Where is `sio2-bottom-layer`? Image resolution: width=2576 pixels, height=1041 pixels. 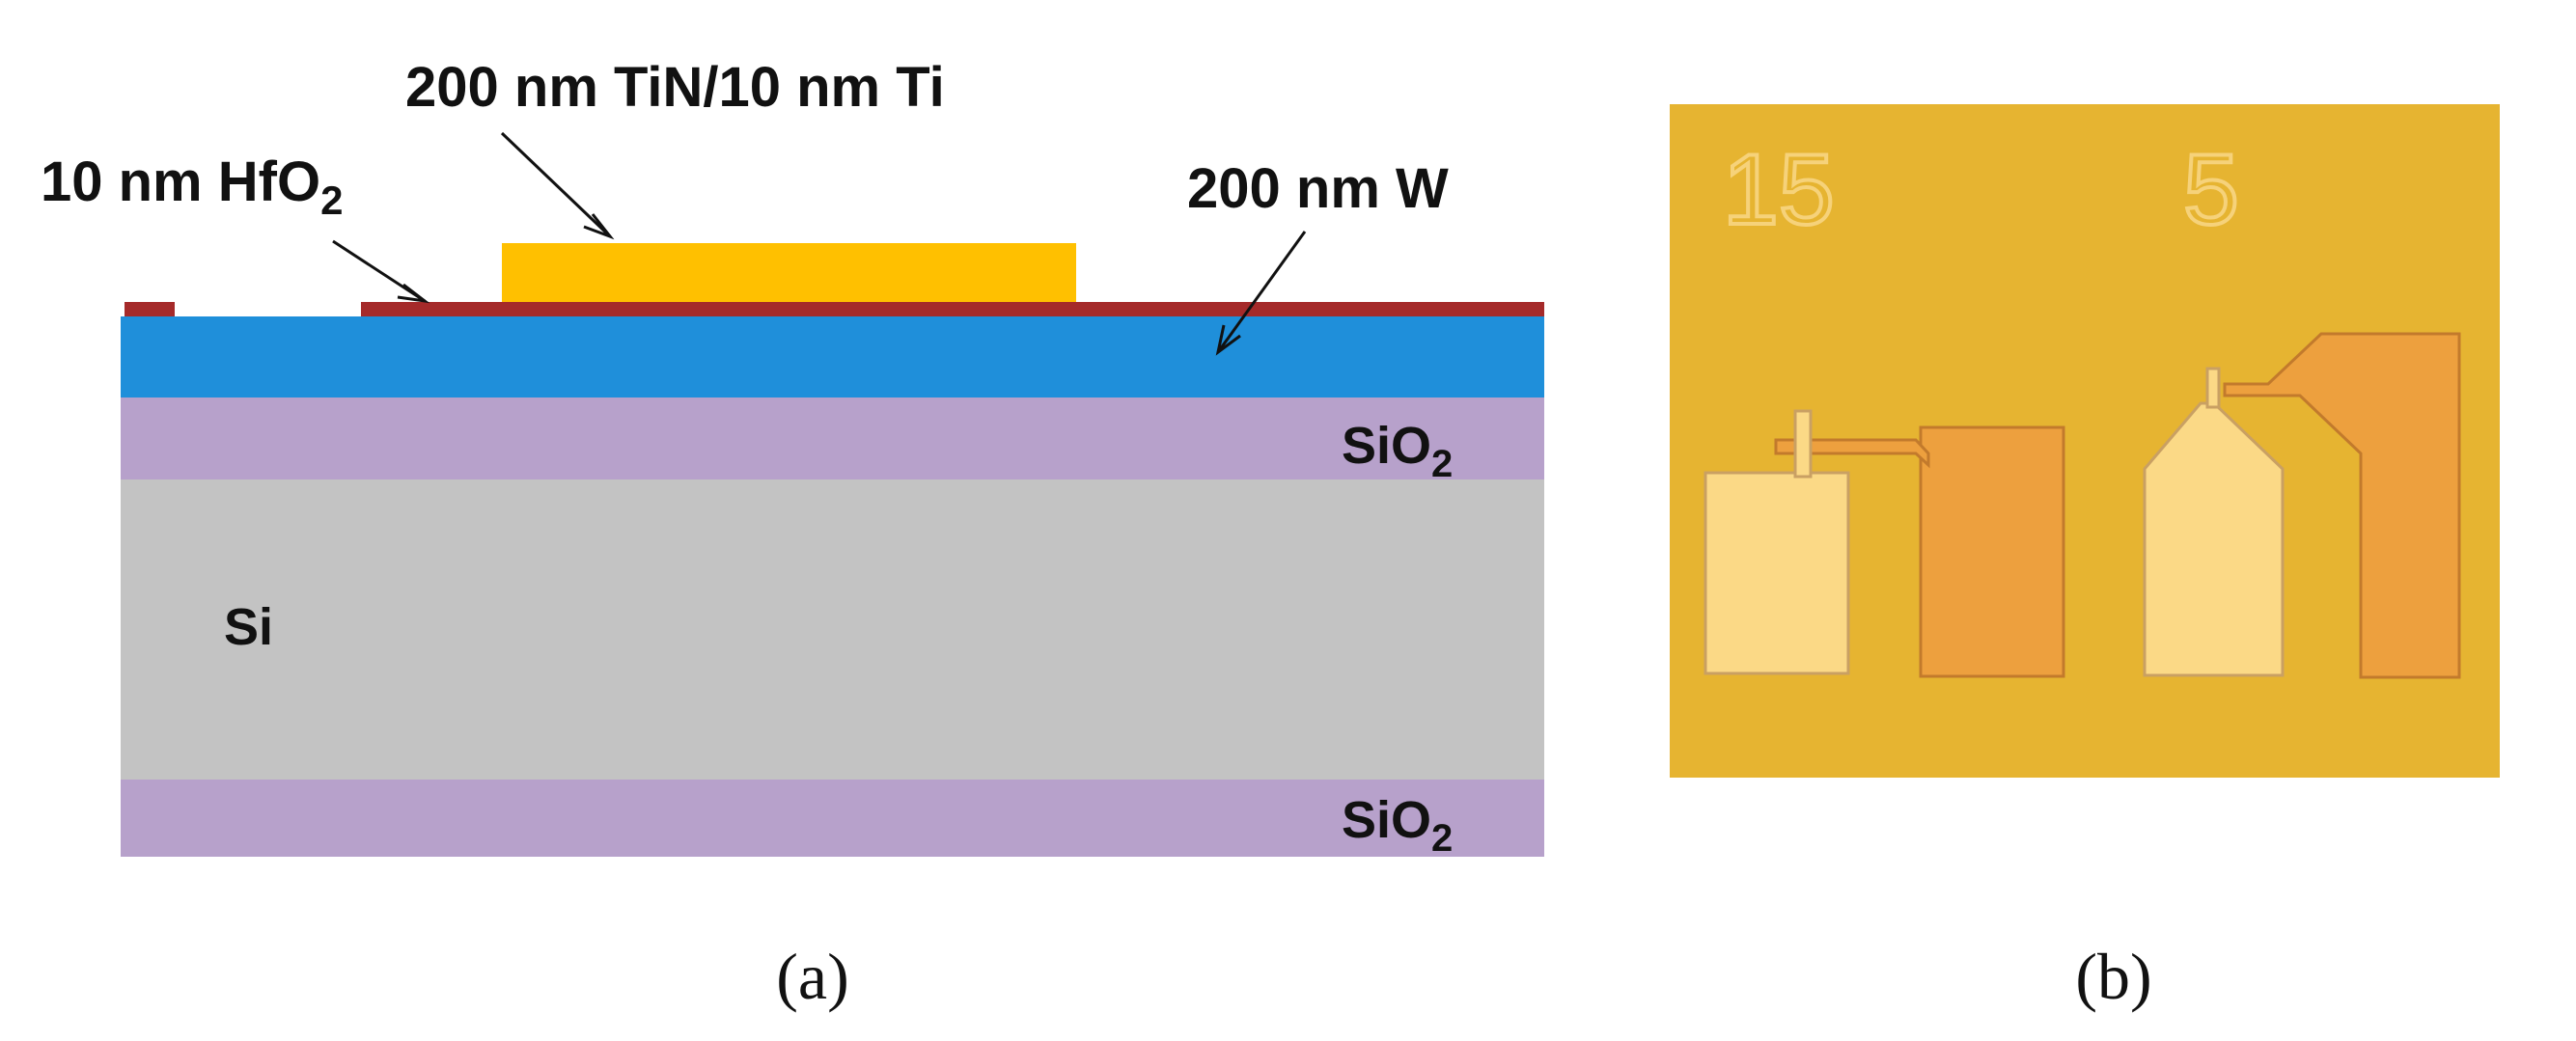
sio2-bottom-layer is located at coordinates (832, 819).